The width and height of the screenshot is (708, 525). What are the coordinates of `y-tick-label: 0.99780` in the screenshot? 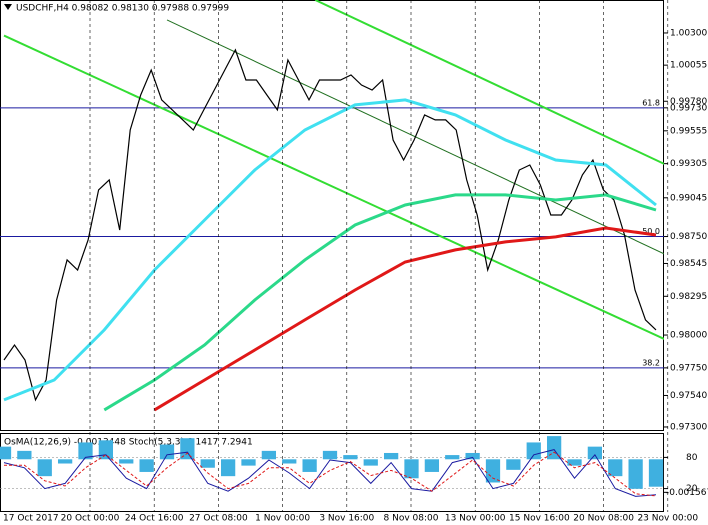 It's located at (688, 102).